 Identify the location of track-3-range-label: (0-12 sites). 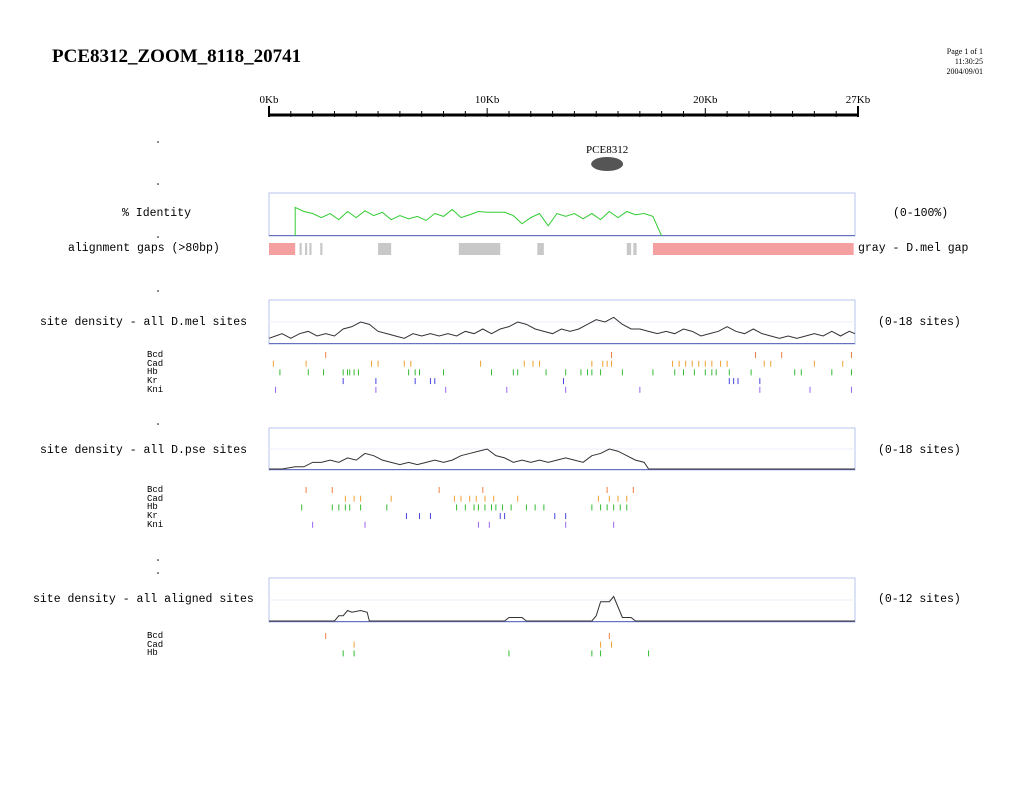
(919, 599).